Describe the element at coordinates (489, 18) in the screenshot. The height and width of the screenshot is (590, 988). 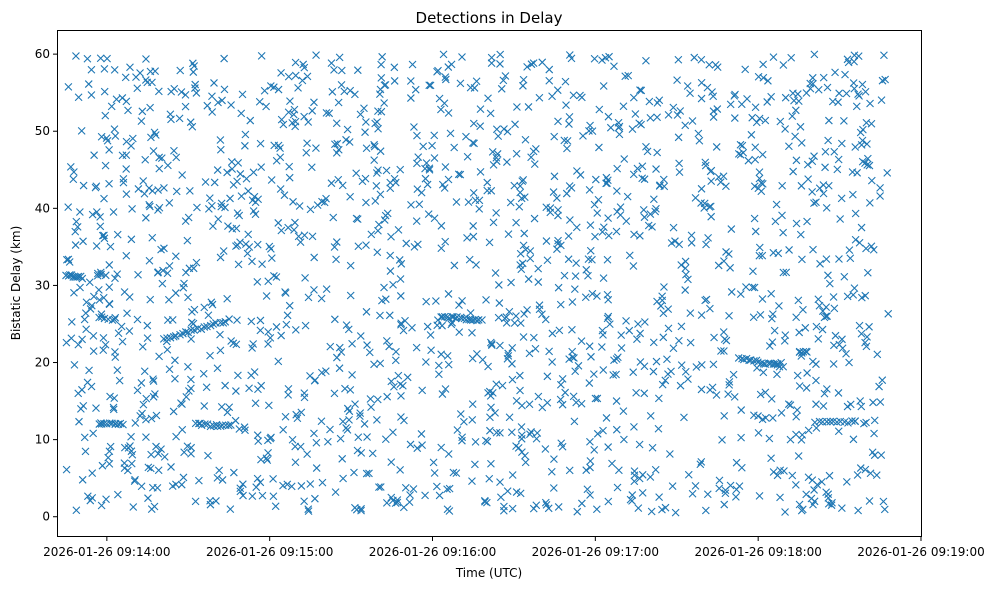
I see `chart-title: Detections in Delay` at that location.